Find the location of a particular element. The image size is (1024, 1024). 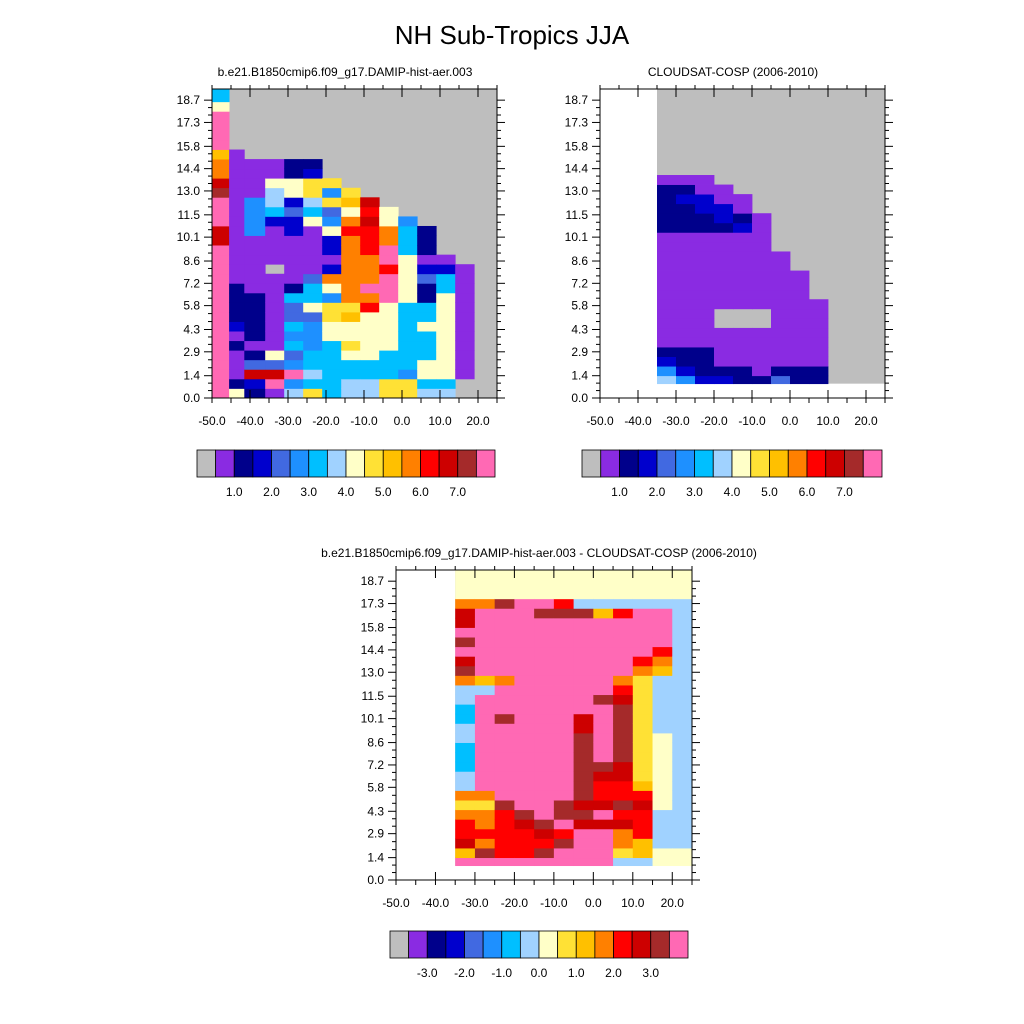

y-tick-label: 13.0 is located at coordinates (577, 191).